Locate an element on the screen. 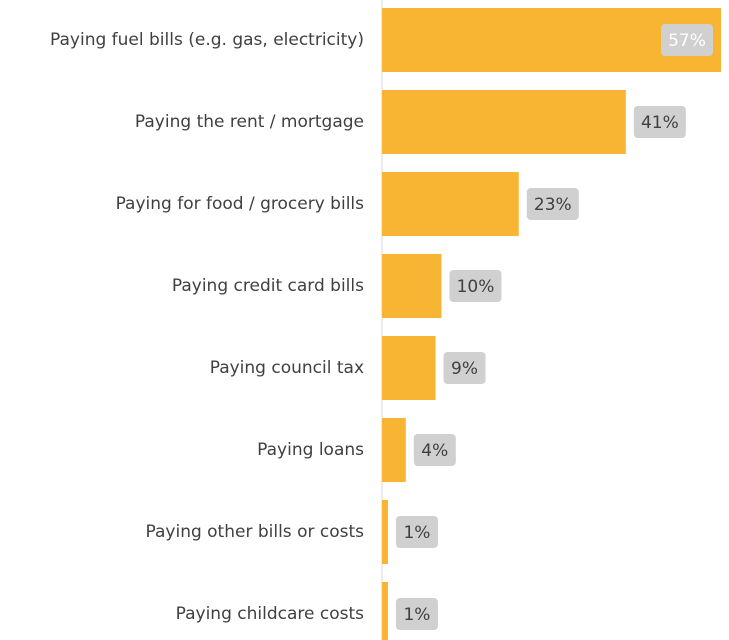 Image resolution: width=729 pixels, height=640 pixels. bar-row: Paying loans 4% is located at coordinates (356, 450).